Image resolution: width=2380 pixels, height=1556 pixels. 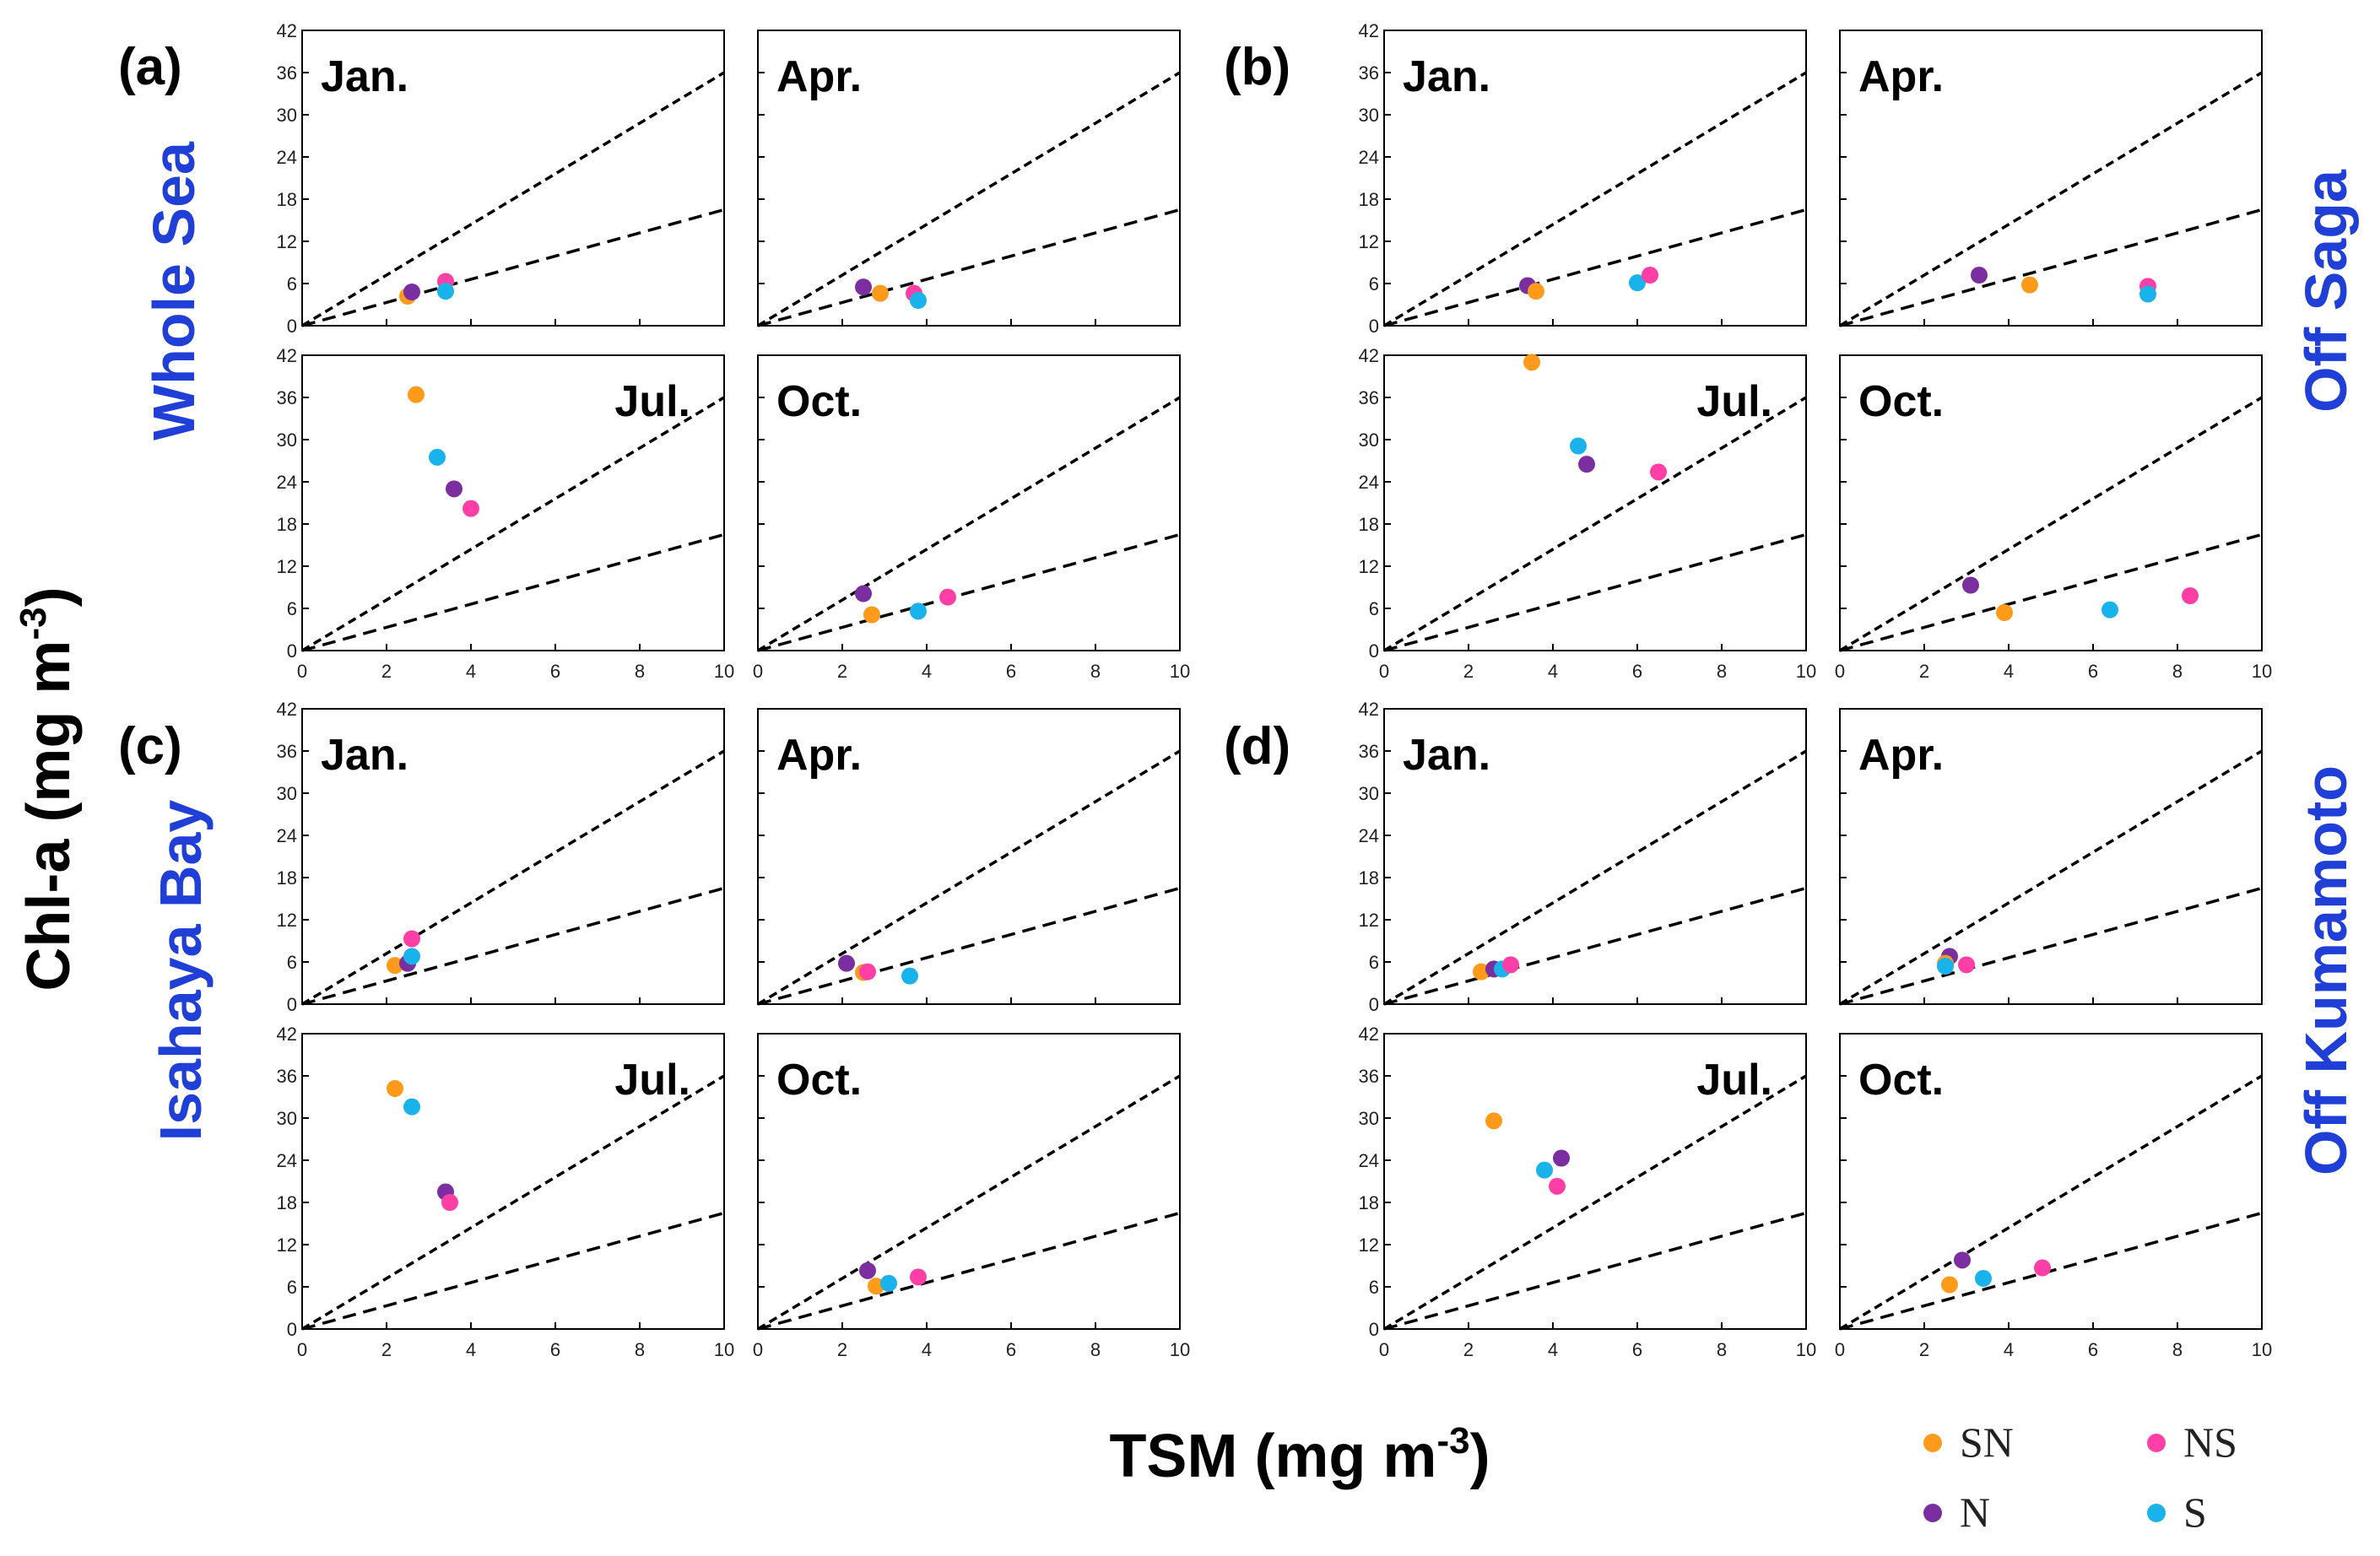 I want to click on legend-item-ns: NS, so click(x=2192, y=1442).